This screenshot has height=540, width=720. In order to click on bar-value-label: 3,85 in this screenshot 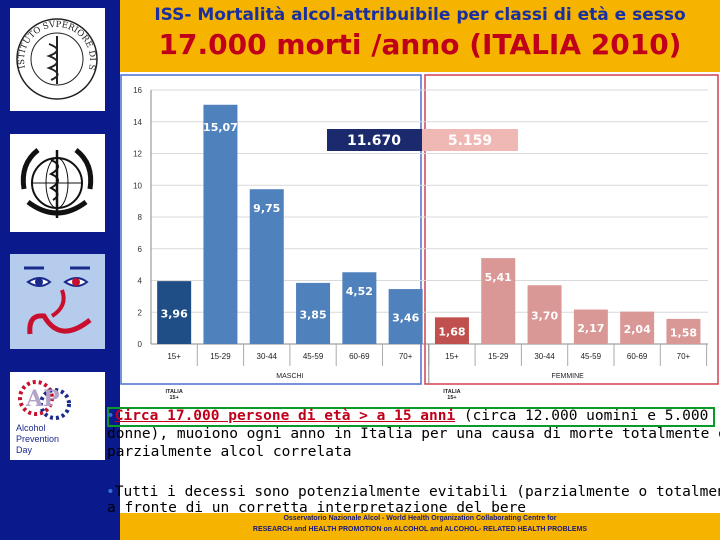, I will do `click(312, 314)`.